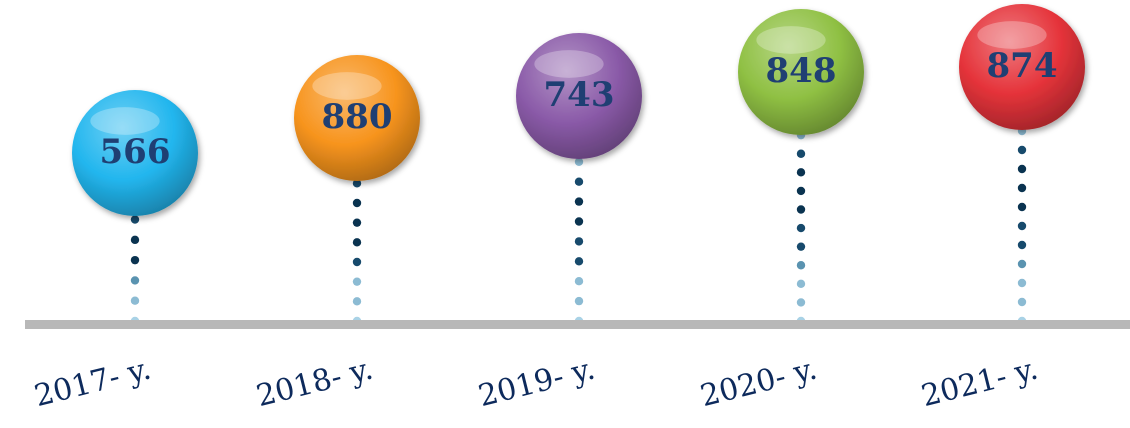 Image resolution: width=1130 pixels, height=428 pixels. I want to click on year-label-1: 2018- y., so click(314, 382).